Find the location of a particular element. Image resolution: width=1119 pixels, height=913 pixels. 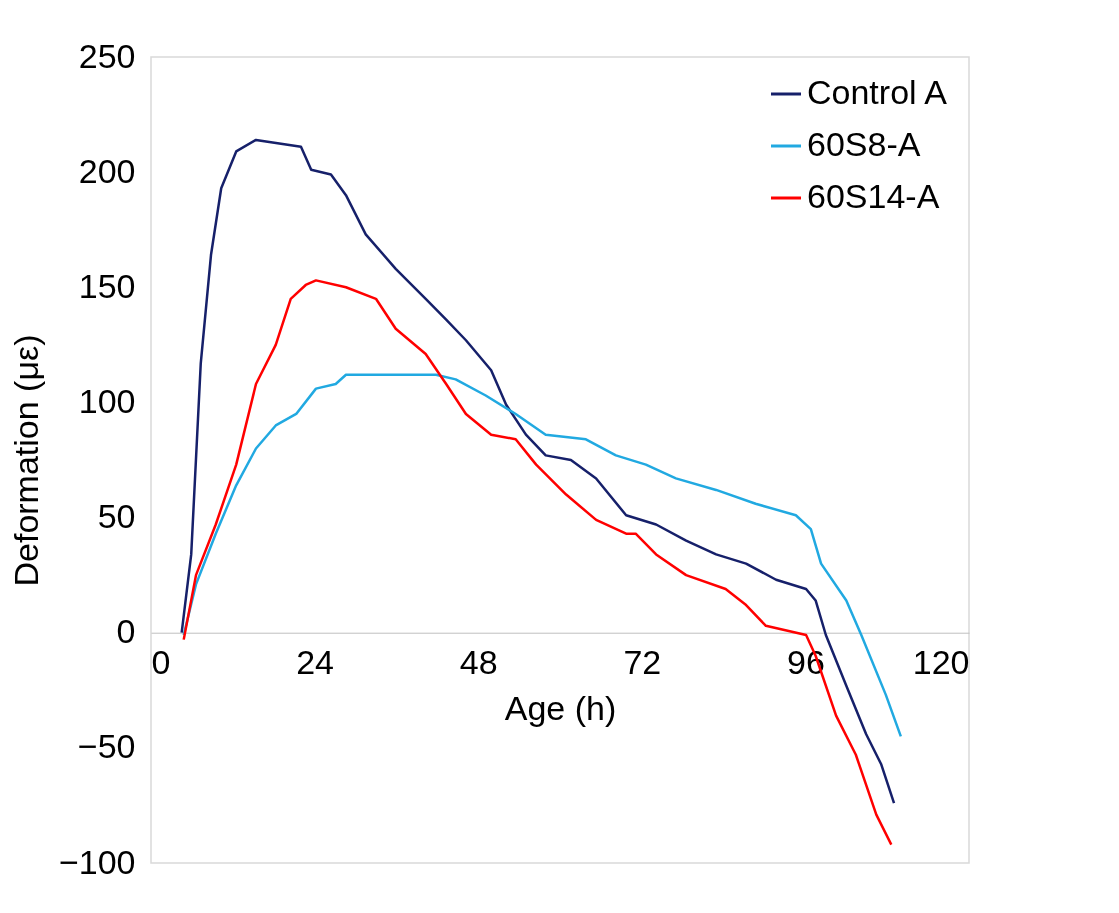

y-axis-title: Deformation (με) is located at coordinates (25, 460).